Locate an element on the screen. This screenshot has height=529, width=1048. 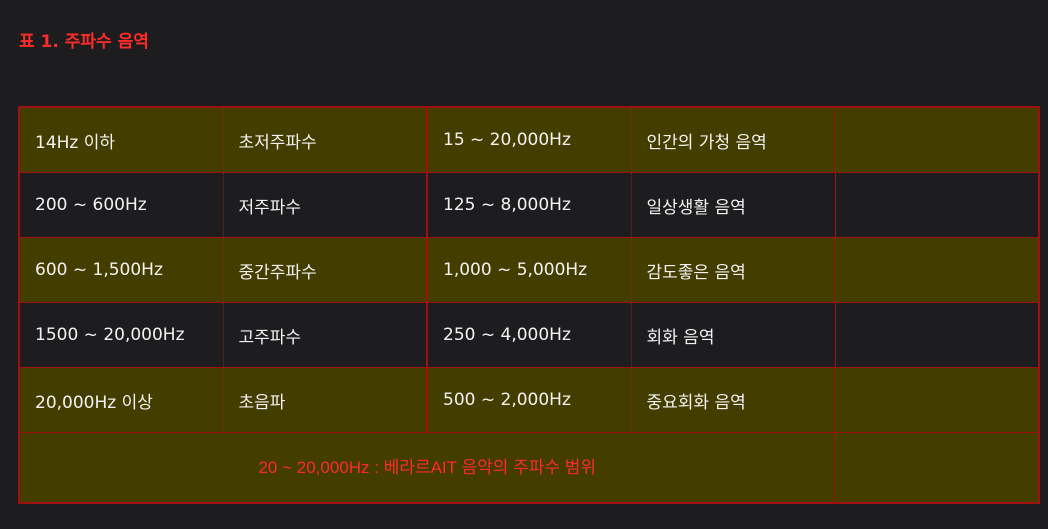
range-cell: 1,000 ~ 5,000Hz is located at coordinates (529, 270).